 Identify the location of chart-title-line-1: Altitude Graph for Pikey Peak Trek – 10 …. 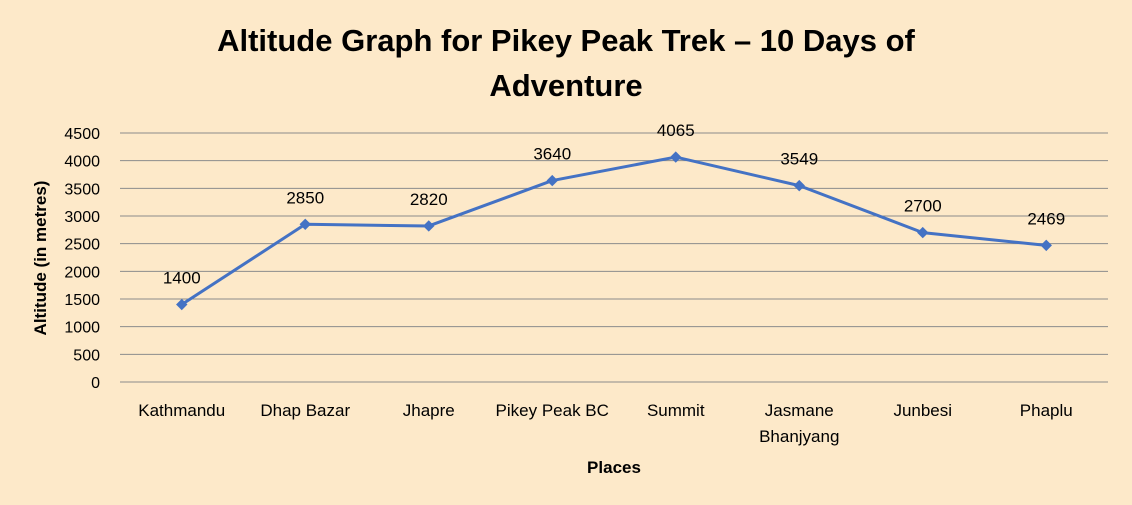
(566, 40).